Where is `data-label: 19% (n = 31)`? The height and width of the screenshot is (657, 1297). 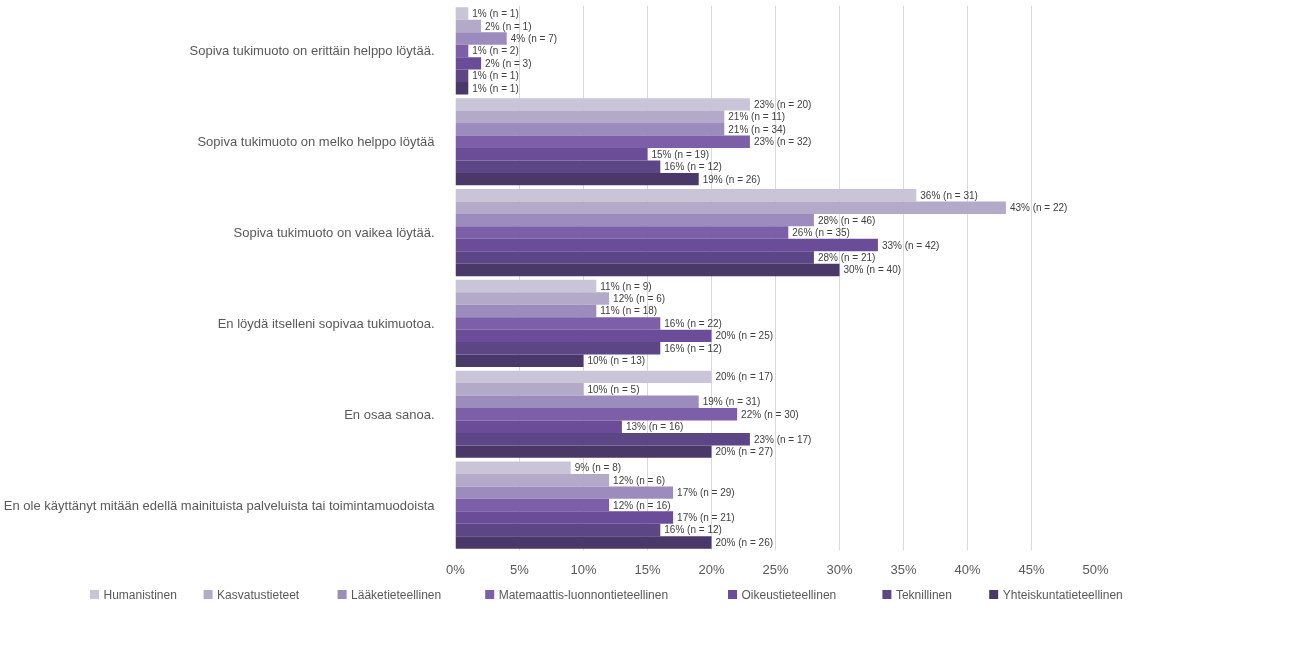
data-label: 19% (n = 31) is located at coordinates (731, 402).